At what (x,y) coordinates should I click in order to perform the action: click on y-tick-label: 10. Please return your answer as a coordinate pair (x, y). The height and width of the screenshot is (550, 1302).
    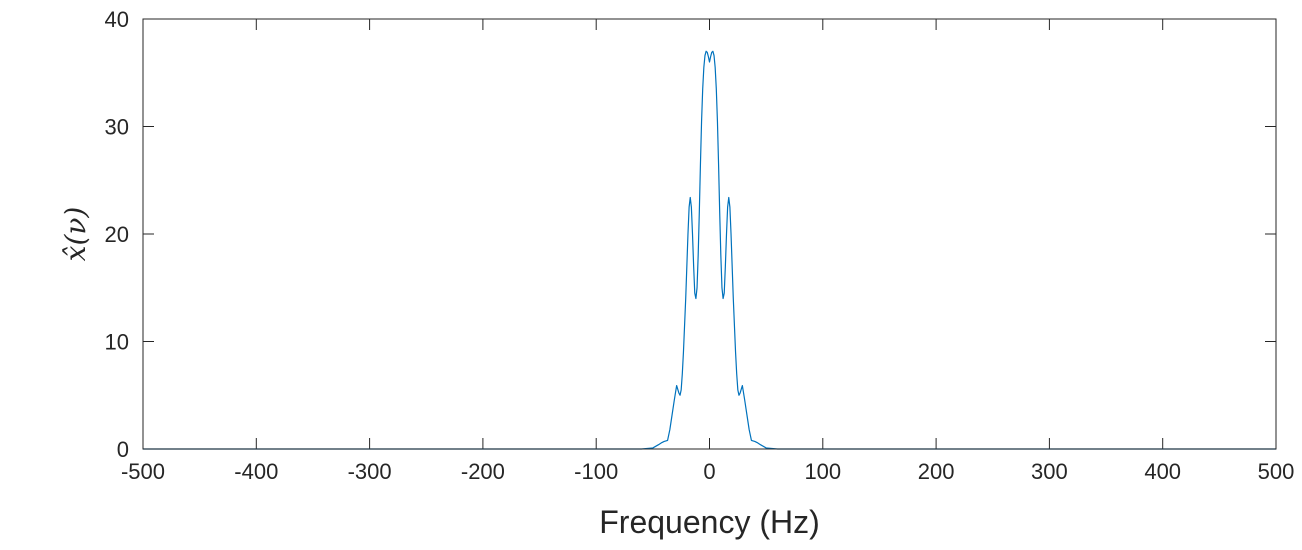
    Looking at the image, I should click on (117, 342).